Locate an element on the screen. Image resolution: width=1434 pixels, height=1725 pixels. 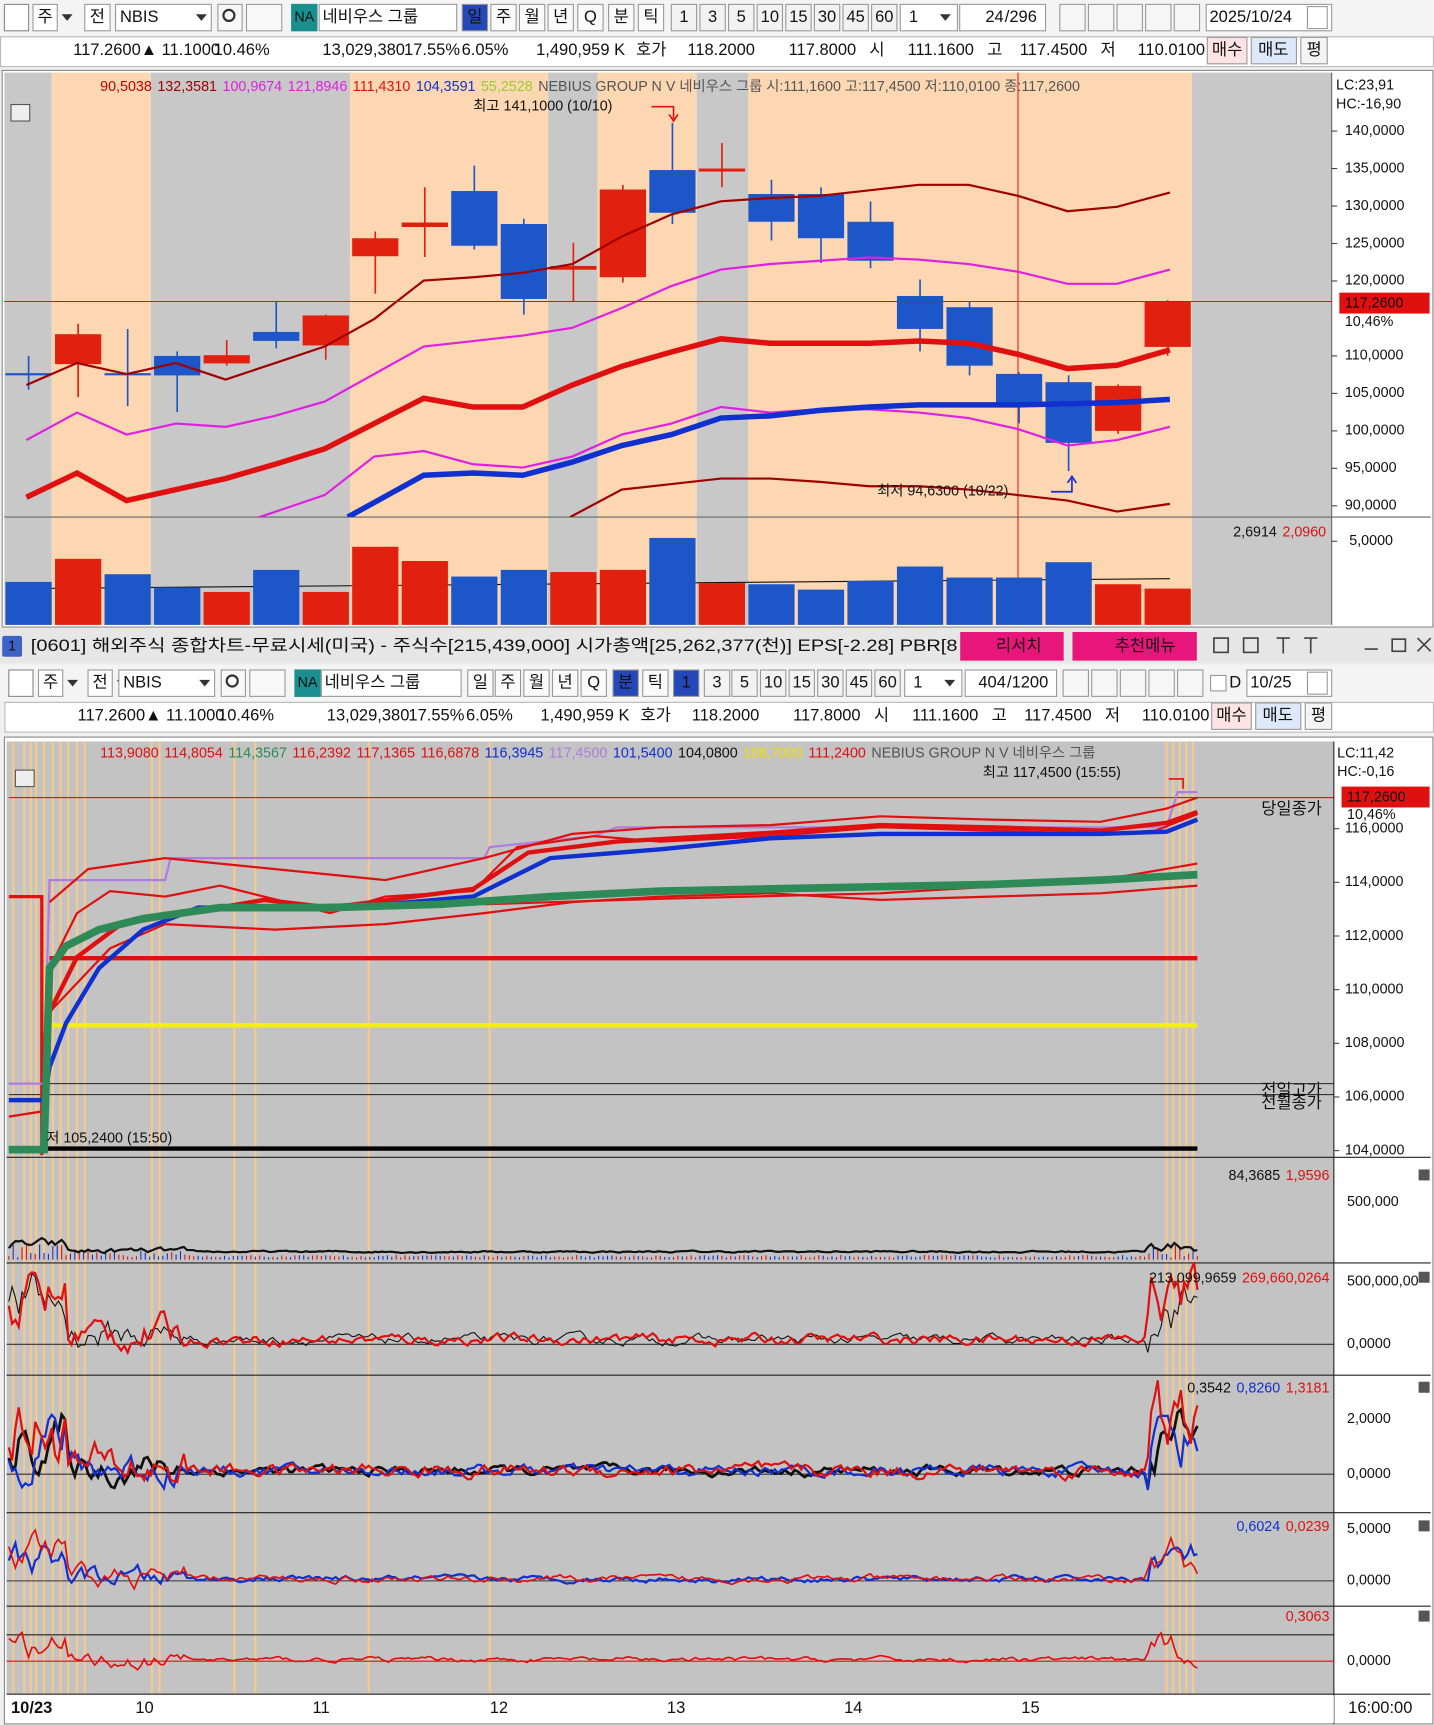
interval-button: 60 is located at coordinates (887, 683).